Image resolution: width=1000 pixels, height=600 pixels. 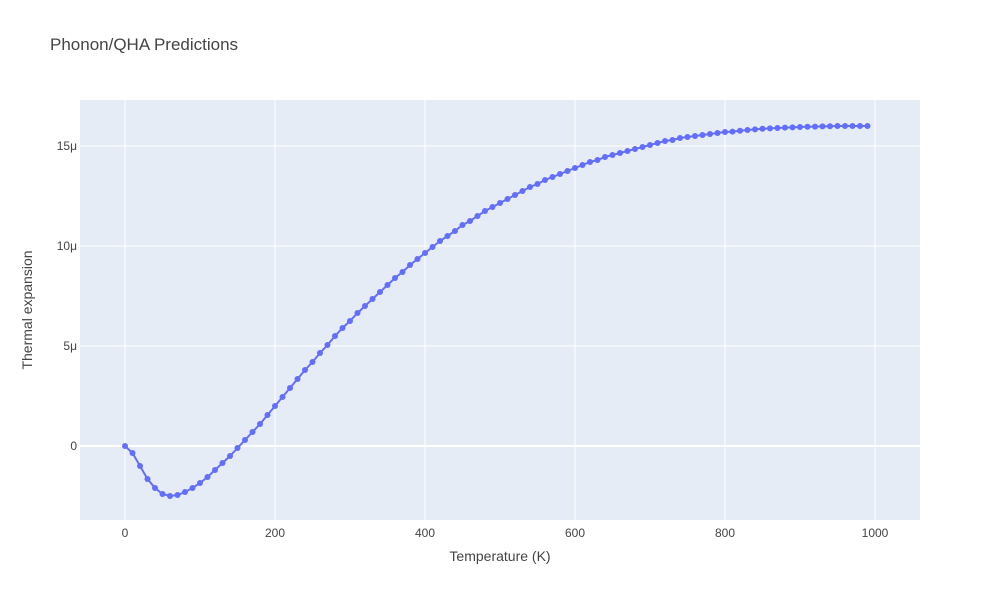 What do you see at coordinates (67, 246) in the screenshot?
I see `y-tick-label: 10μ` at bounding box center [67, 246].